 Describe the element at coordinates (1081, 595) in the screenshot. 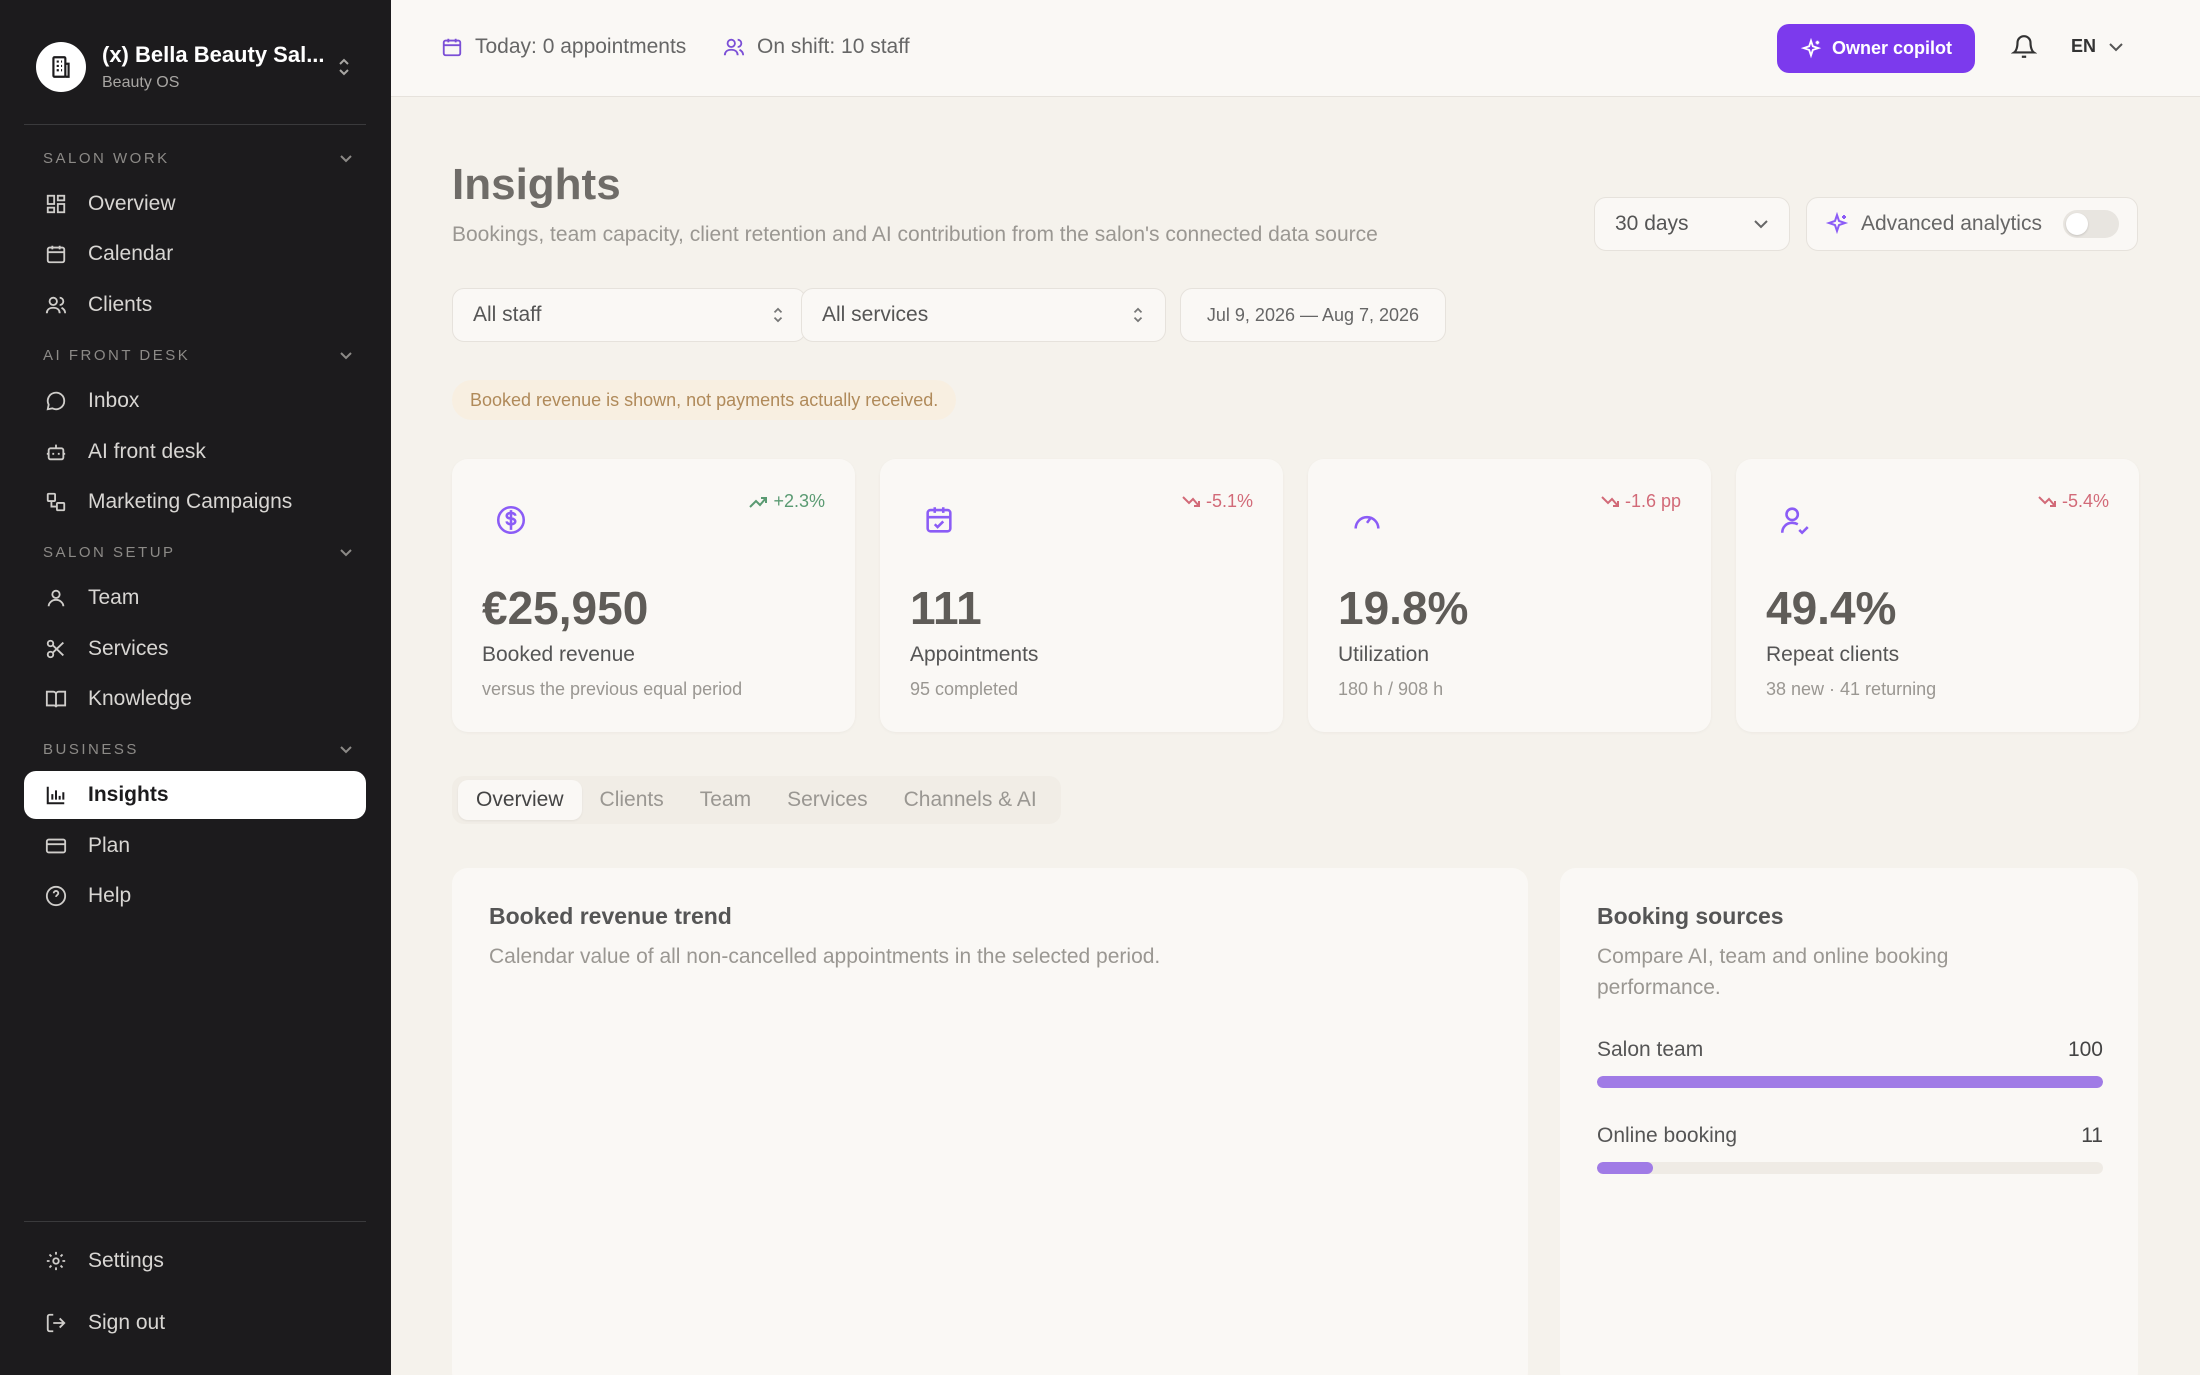

I see `kpi-appointments: -5.1% 111 Appointments 95 completed` at that location.